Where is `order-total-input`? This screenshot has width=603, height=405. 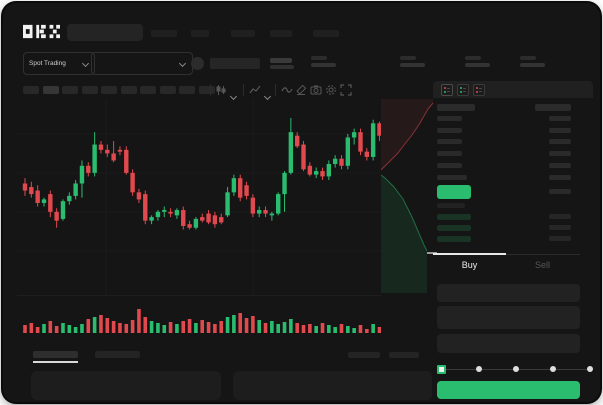 order-total-input is located at coordinates (508, 343).